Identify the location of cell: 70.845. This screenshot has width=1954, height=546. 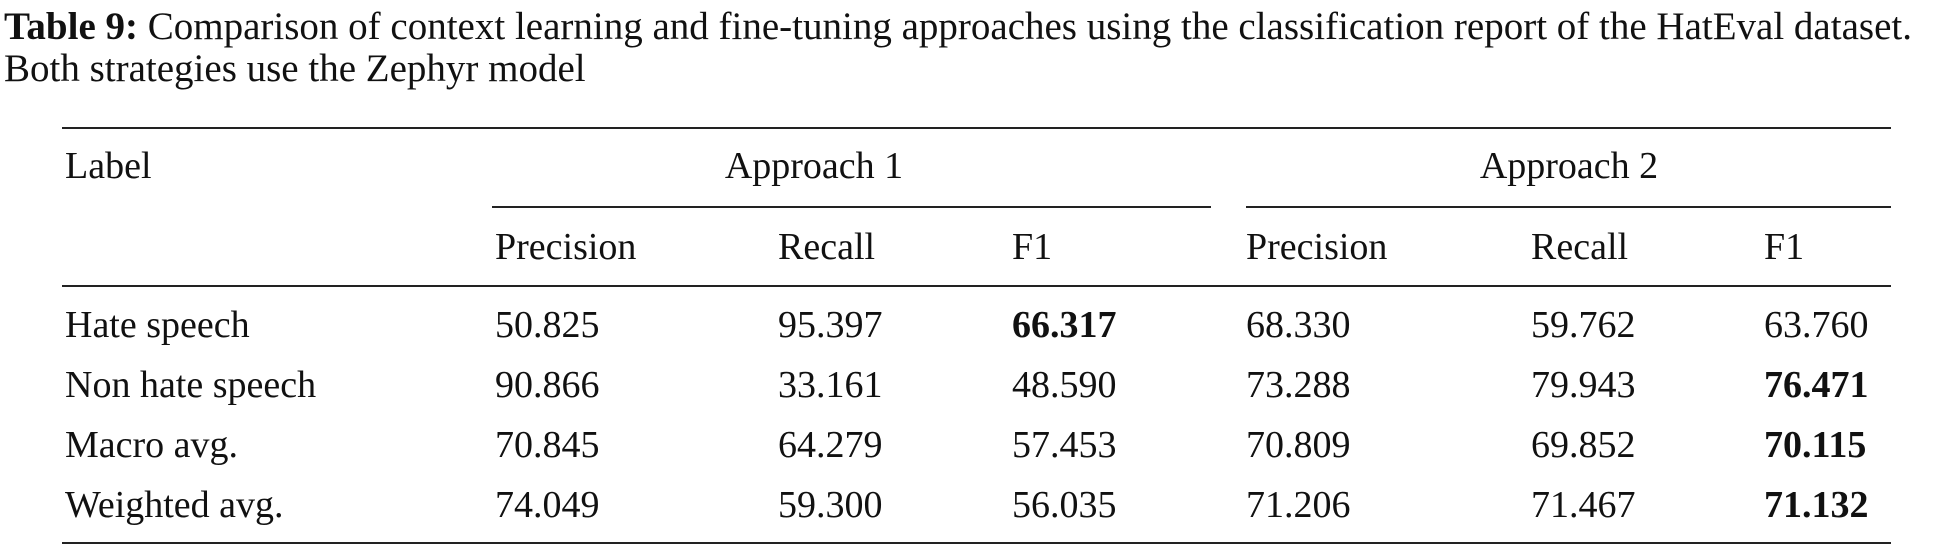
(547, 445).